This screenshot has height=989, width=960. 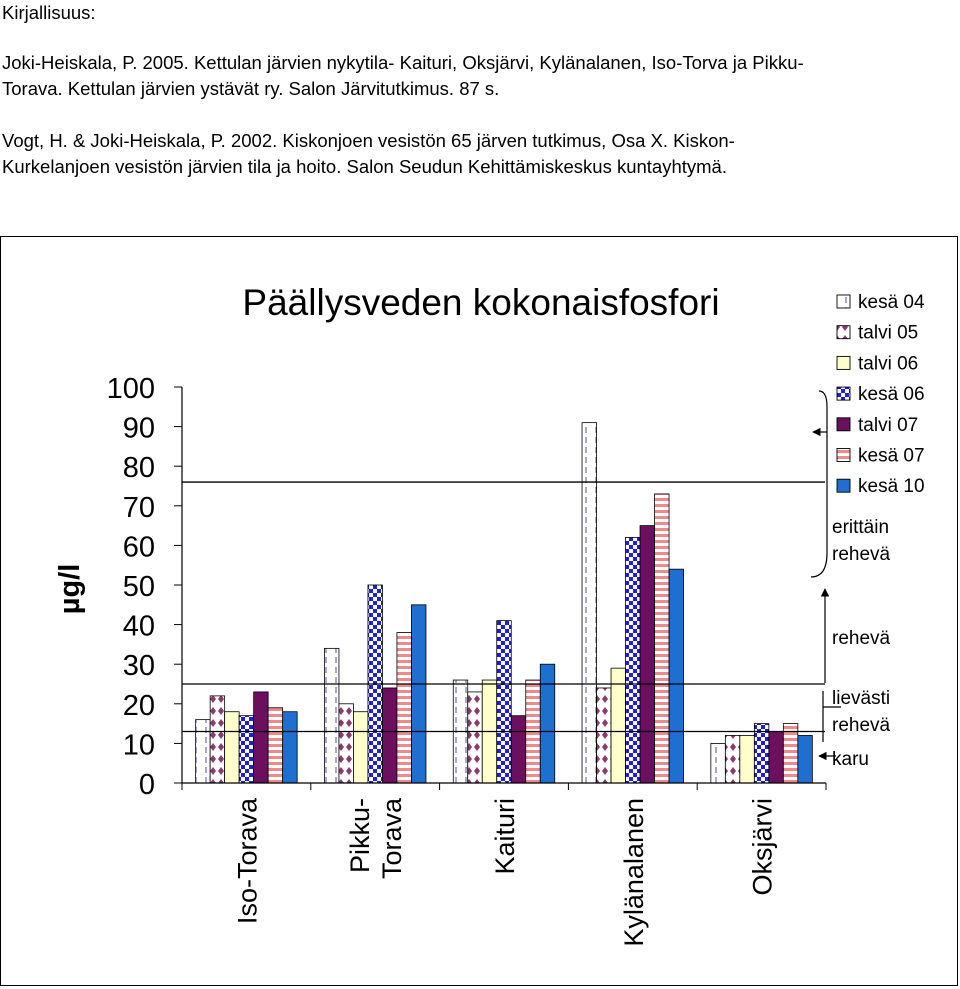 What do you see at coordinates (861, 698) in the screenshot?
I see `class-label-line1: lievästi` at bounding box center [861, 698].